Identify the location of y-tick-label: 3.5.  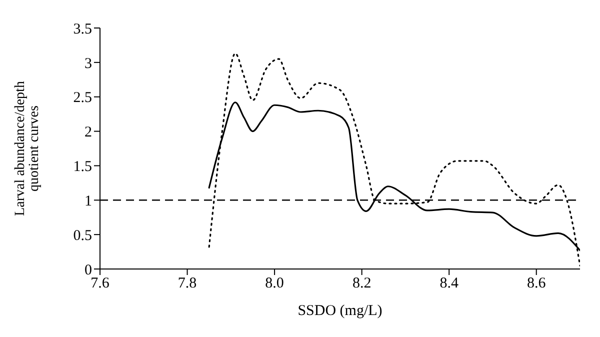
(82, 29).